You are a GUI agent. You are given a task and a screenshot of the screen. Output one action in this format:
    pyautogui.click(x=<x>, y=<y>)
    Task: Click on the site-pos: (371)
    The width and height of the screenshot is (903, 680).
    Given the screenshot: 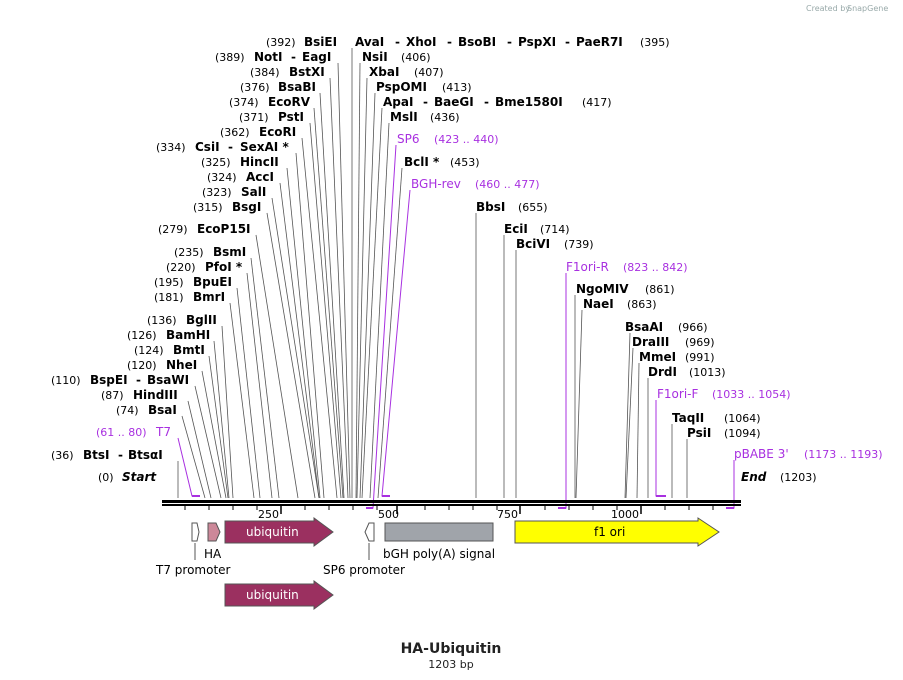 What is the action you would take?
    pyautogui.click(x=254, y=117)
    